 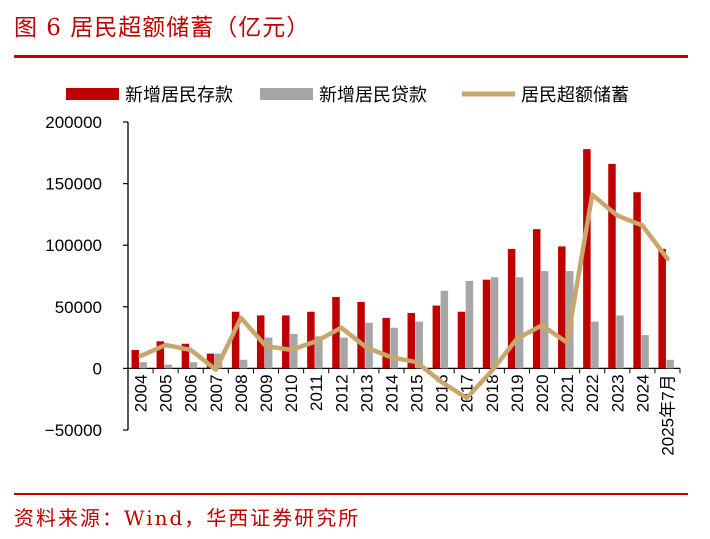 I want to click on legend-label: 居民超额储蓄, so click(x=575, y=95).